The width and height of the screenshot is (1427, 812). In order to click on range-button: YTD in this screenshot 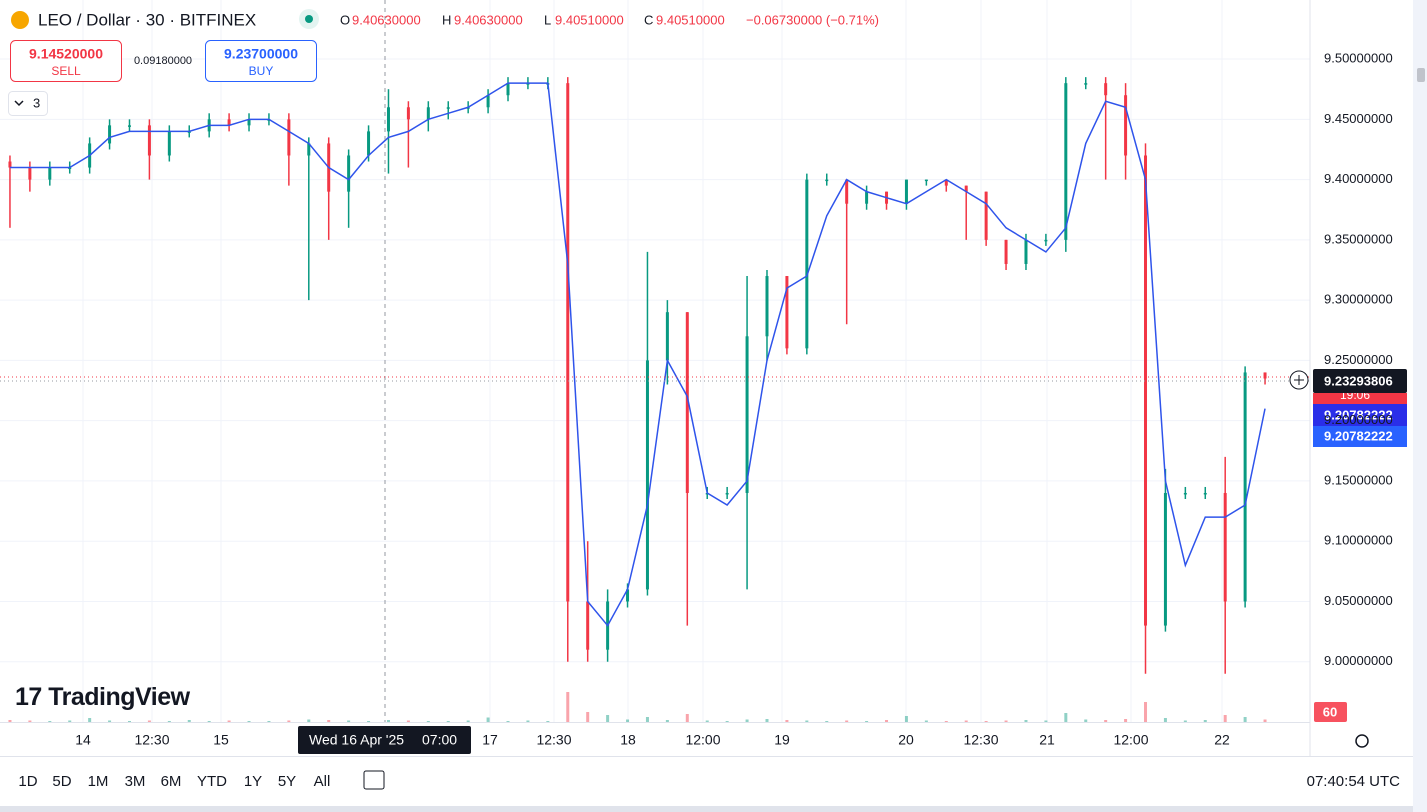, I will do `click(212, 781)`.